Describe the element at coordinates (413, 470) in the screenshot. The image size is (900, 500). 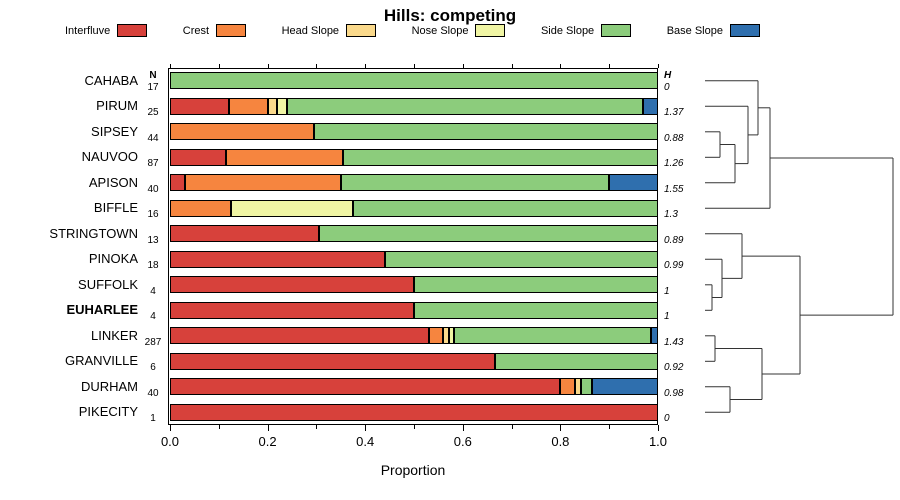
I see `x-axis-label: Proportion` at that location.